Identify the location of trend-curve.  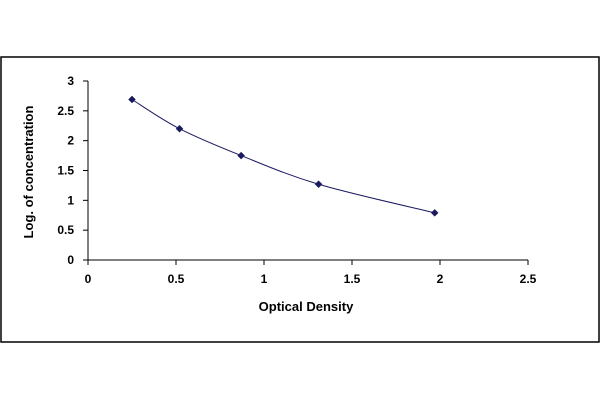
(283, 156).